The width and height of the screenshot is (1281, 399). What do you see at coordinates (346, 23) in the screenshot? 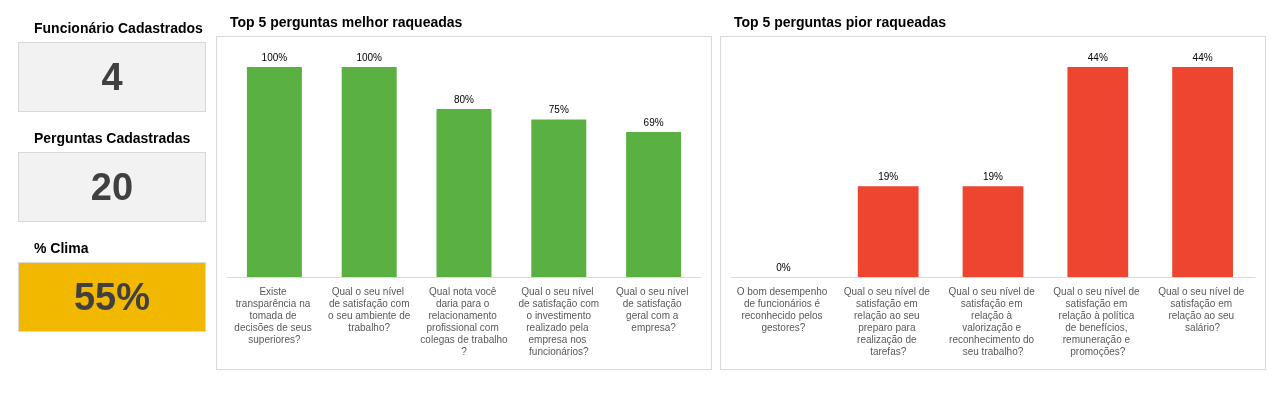
I see `chart-title: Top 5 perguntas melhor raqueadas` at bounding box center [346, 23].